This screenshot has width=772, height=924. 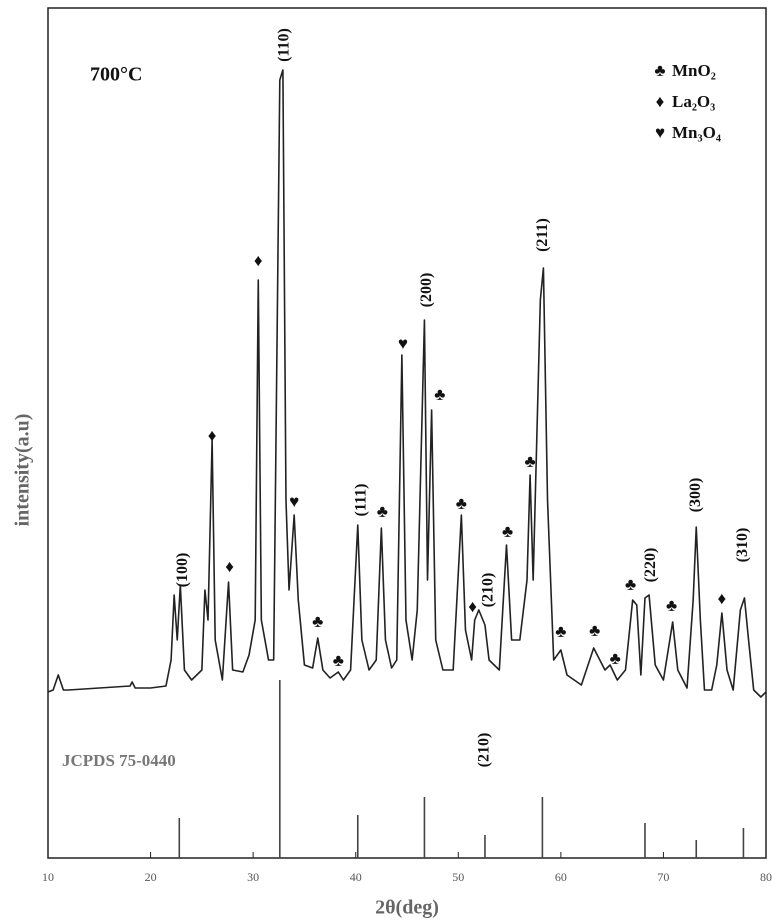 I want to click on x-tick-label: 70, so click(x=663, y=877).